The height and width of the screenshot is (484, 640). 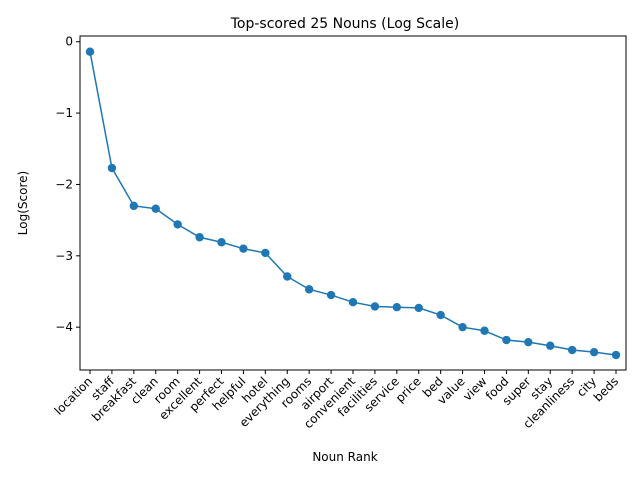 What do you see at coordinates (64, 256) in the screenshot?
I see `y-tick-label: −3` at bounding box center [64, 256].